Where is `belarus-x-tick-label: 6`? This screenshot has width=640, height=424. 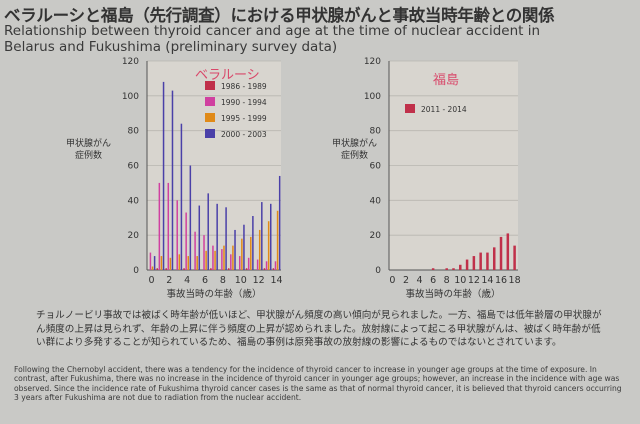 belarus-x-tick-label: 6 is located at coordinates (205, 280).